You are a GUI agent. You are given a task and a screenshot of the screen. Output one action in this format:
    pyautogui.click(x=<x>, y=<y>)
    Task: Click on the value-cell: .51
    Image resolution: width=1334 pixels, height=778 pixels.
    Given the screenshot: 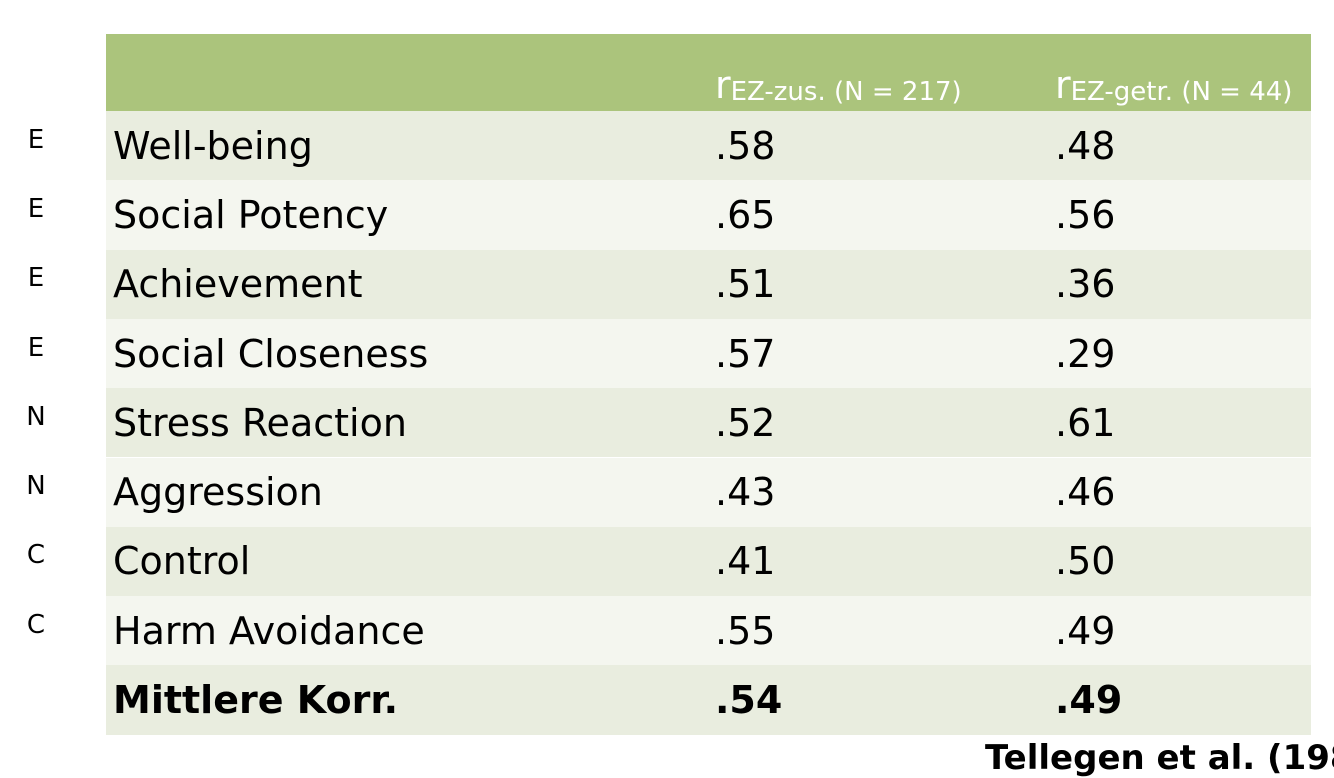 What is the action you would take?
    pyautogui.click(x=878, y=284)
    